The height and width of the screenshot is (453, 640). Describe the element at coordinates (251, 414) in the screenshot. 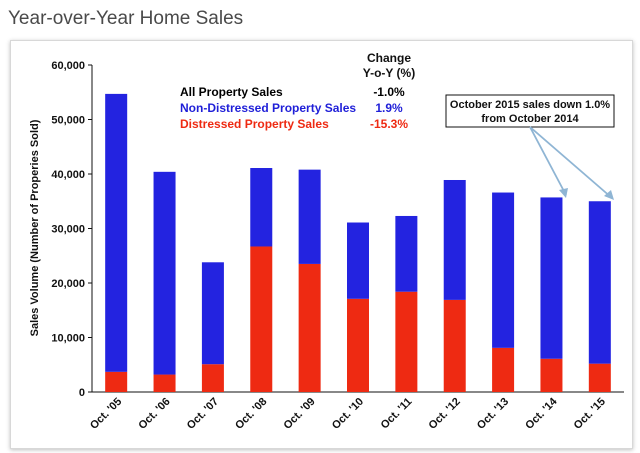

I see `x-tick-label: Oct. '08` at that location.